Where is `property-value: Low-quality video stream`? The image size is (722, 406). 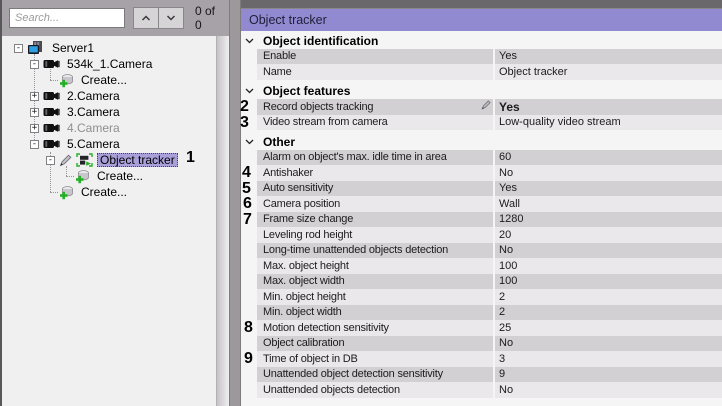
property-value: Low-quality video stream is located at coordinates (608, 122).